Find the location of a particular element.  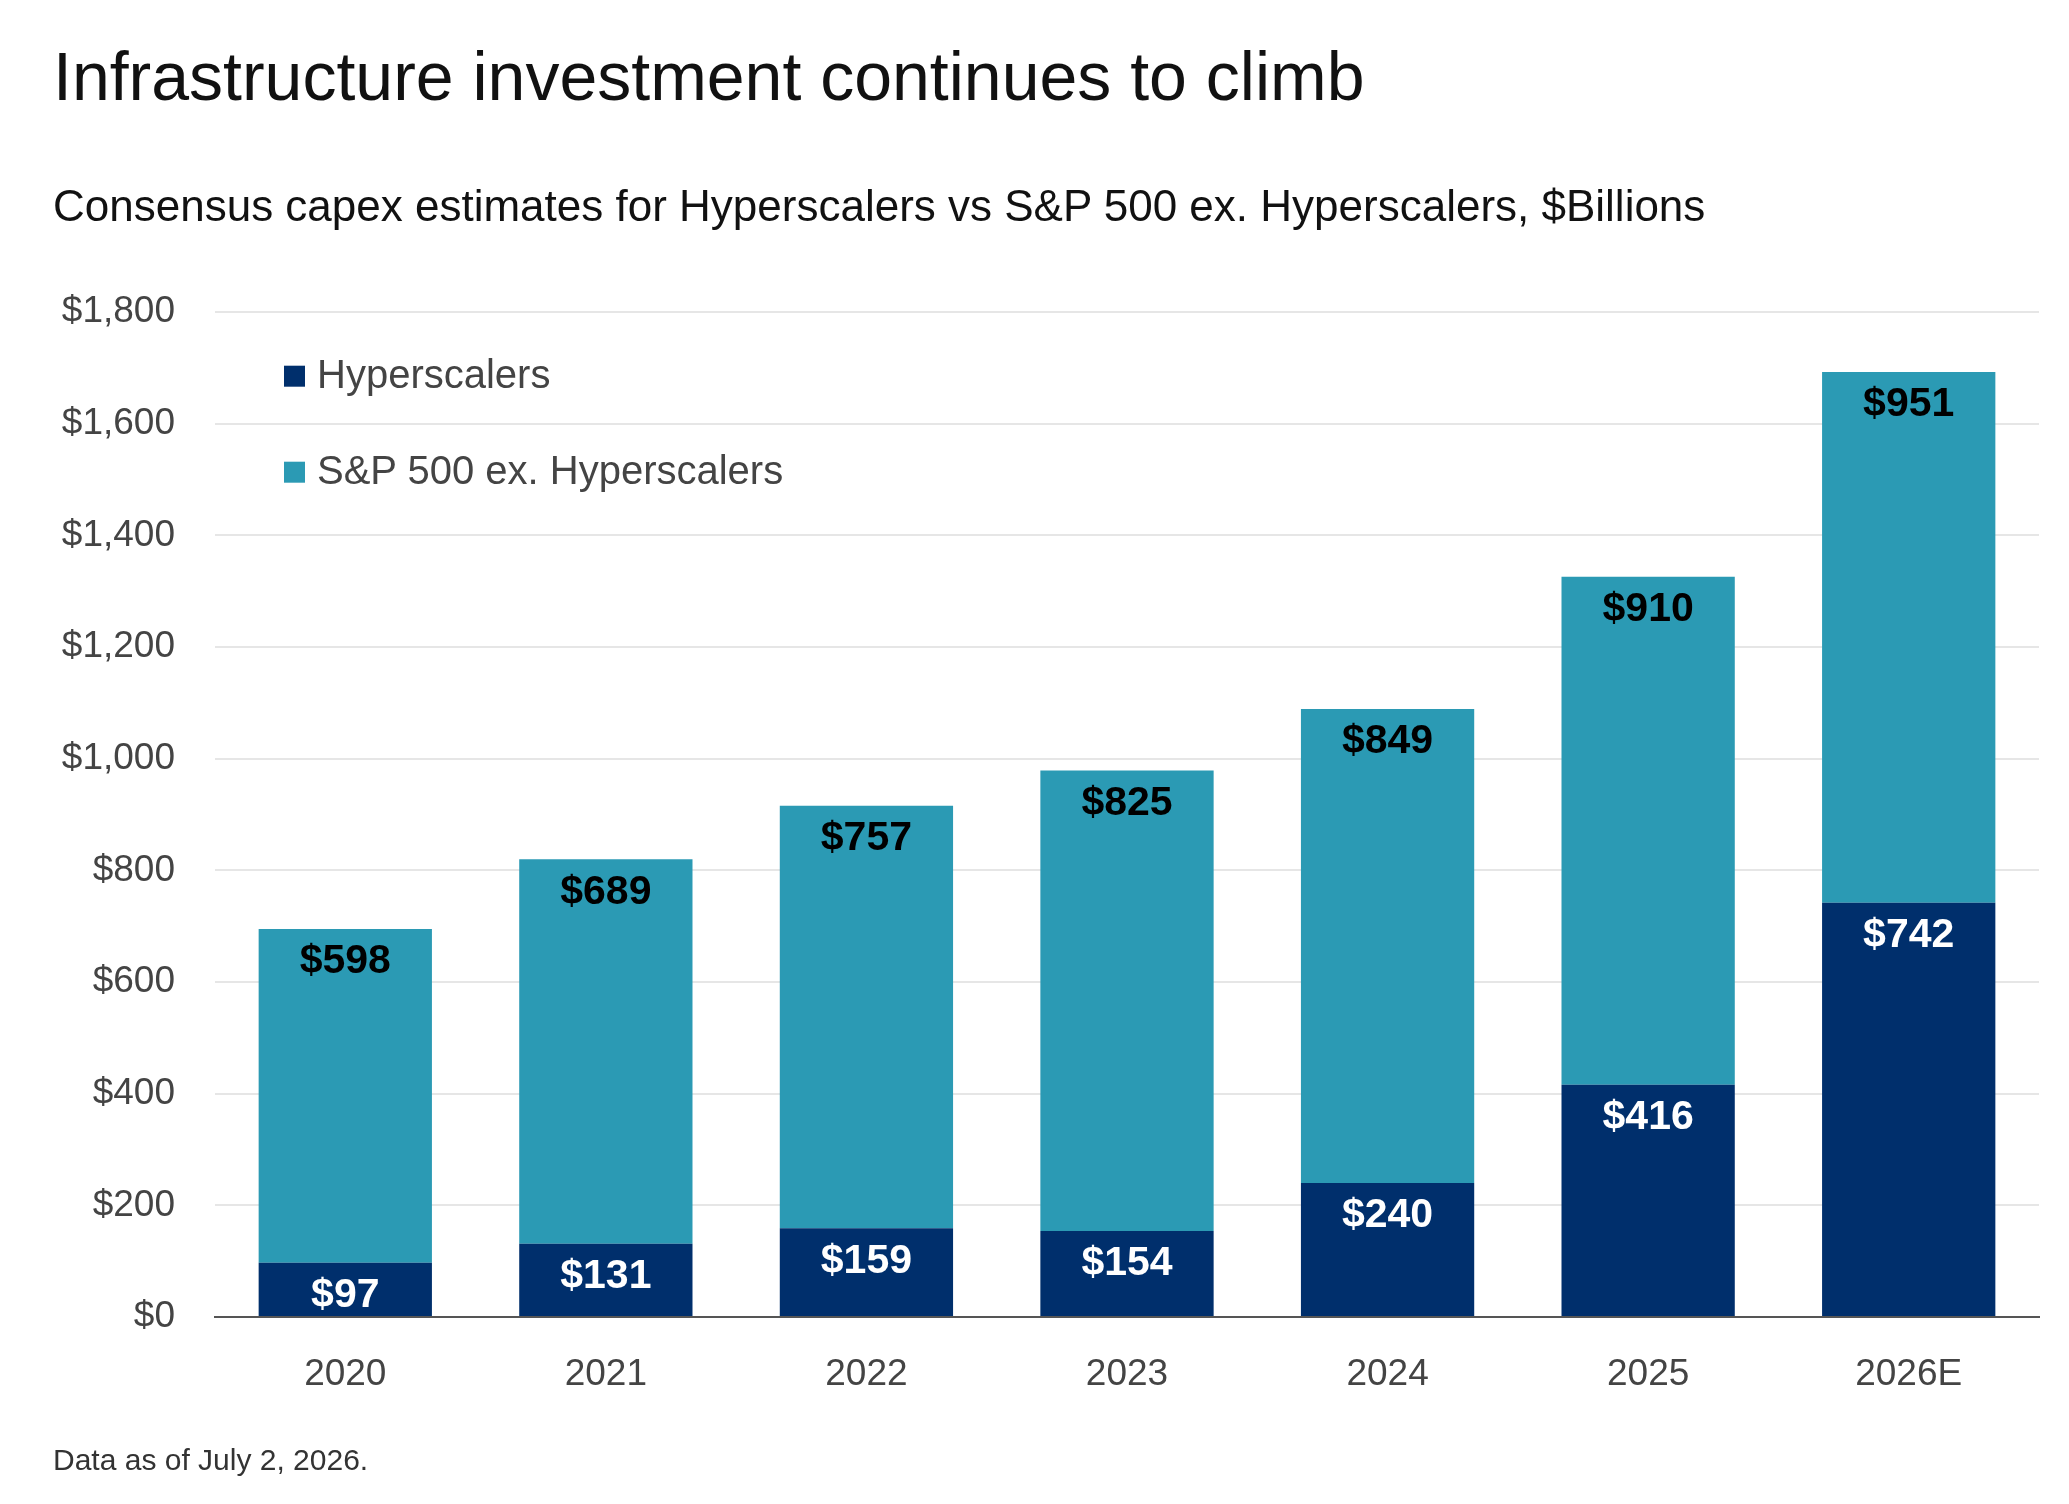

data-label: $689 is located at coordinates (606, 889).